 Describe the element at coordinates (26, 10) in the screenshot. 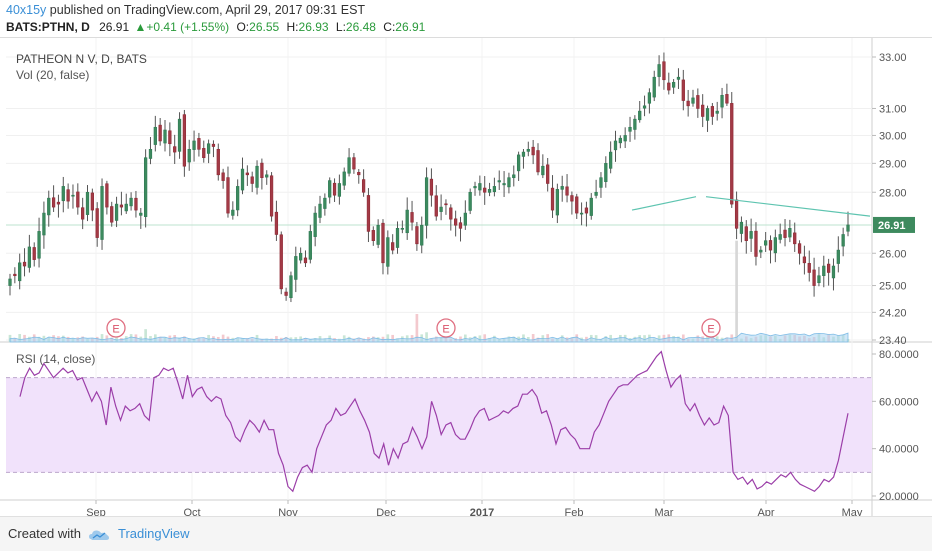

I see `author-link: 40x15y` at that location.